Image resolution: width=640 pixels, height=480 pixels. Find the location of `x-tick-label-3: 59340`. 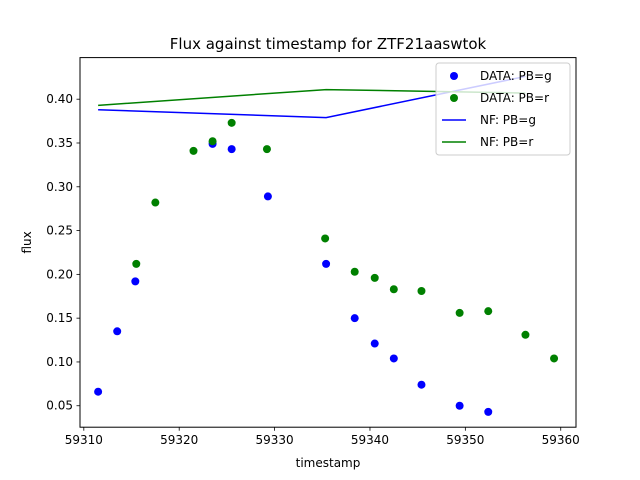

x-tick-label-3: 59340 is located at coordinates (370, 440).